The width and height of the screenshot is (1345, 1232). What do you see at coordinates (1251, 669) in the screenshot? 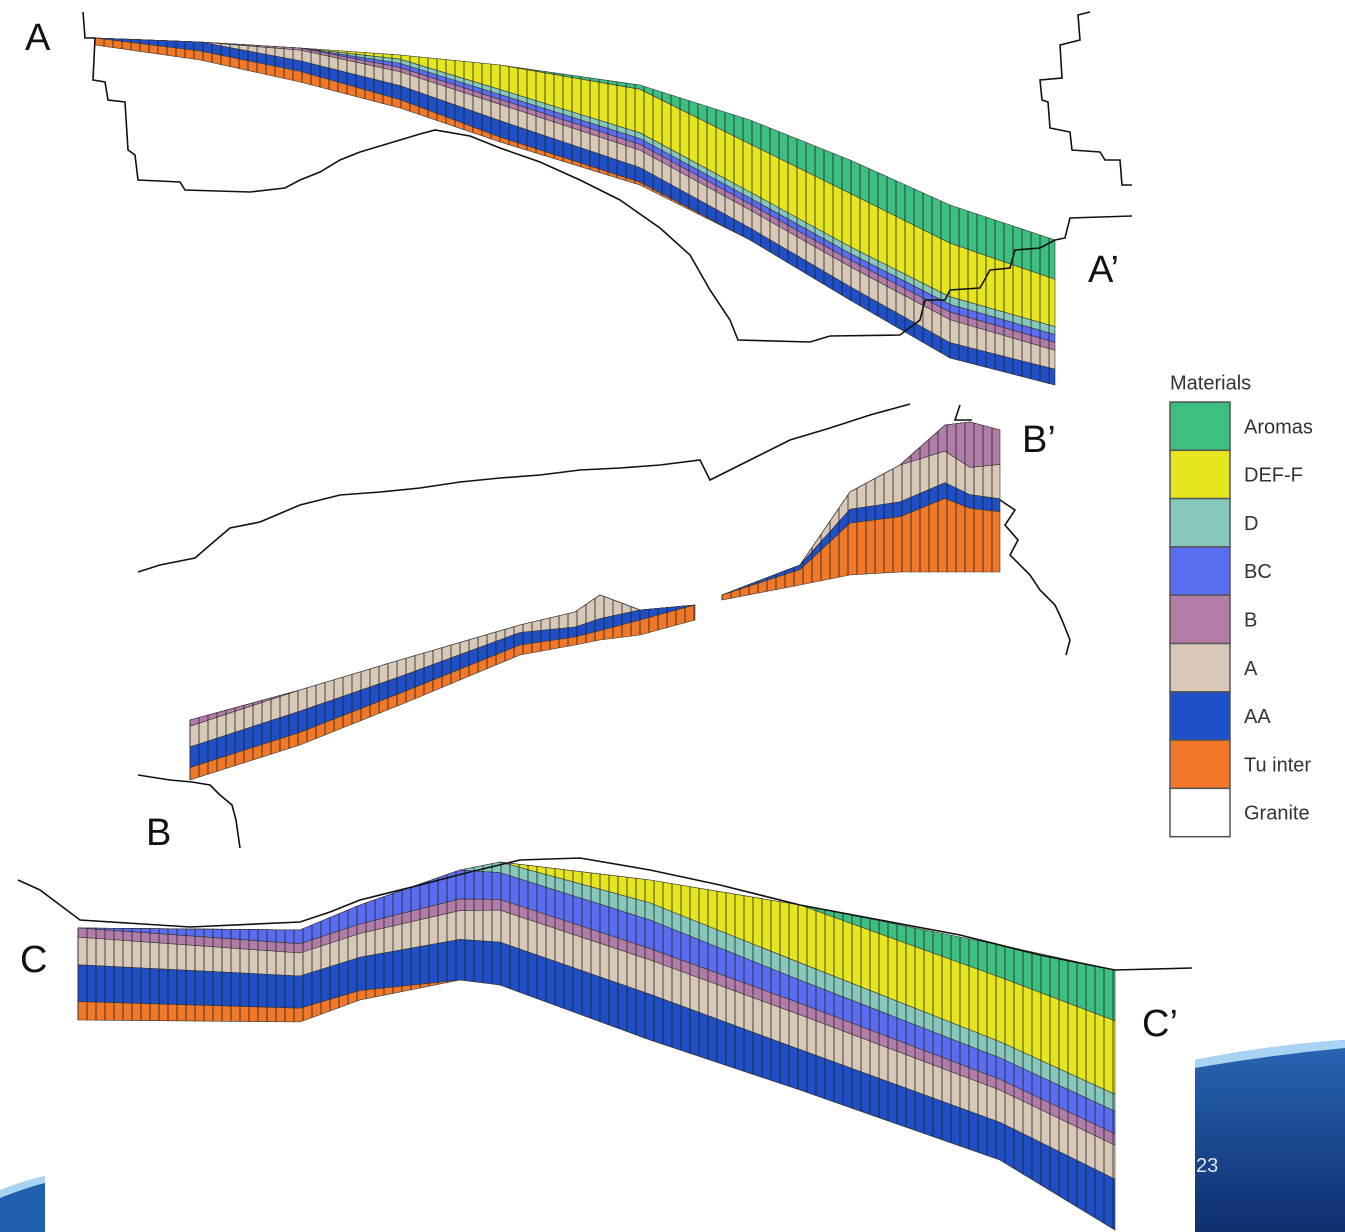
I see `legend-label: A` at bounding box center [1251, 669].